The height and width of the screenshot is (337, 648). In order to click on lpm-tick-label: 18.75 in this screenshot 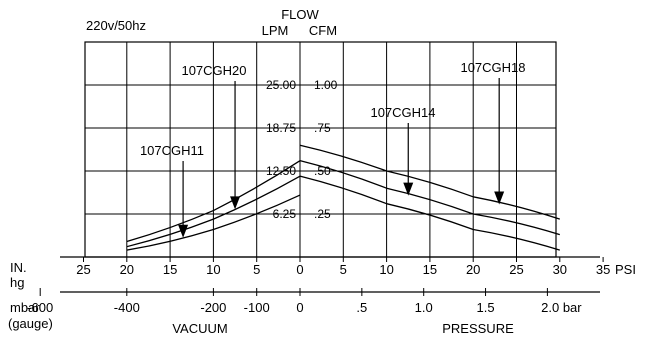, I will do `click(281, 128)`.